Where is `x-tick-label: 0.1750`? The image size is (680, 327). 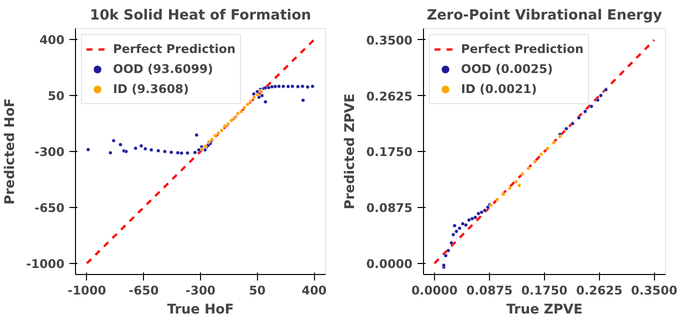
x-tick-label: 0.1750 is located at coordinates (544, 291).